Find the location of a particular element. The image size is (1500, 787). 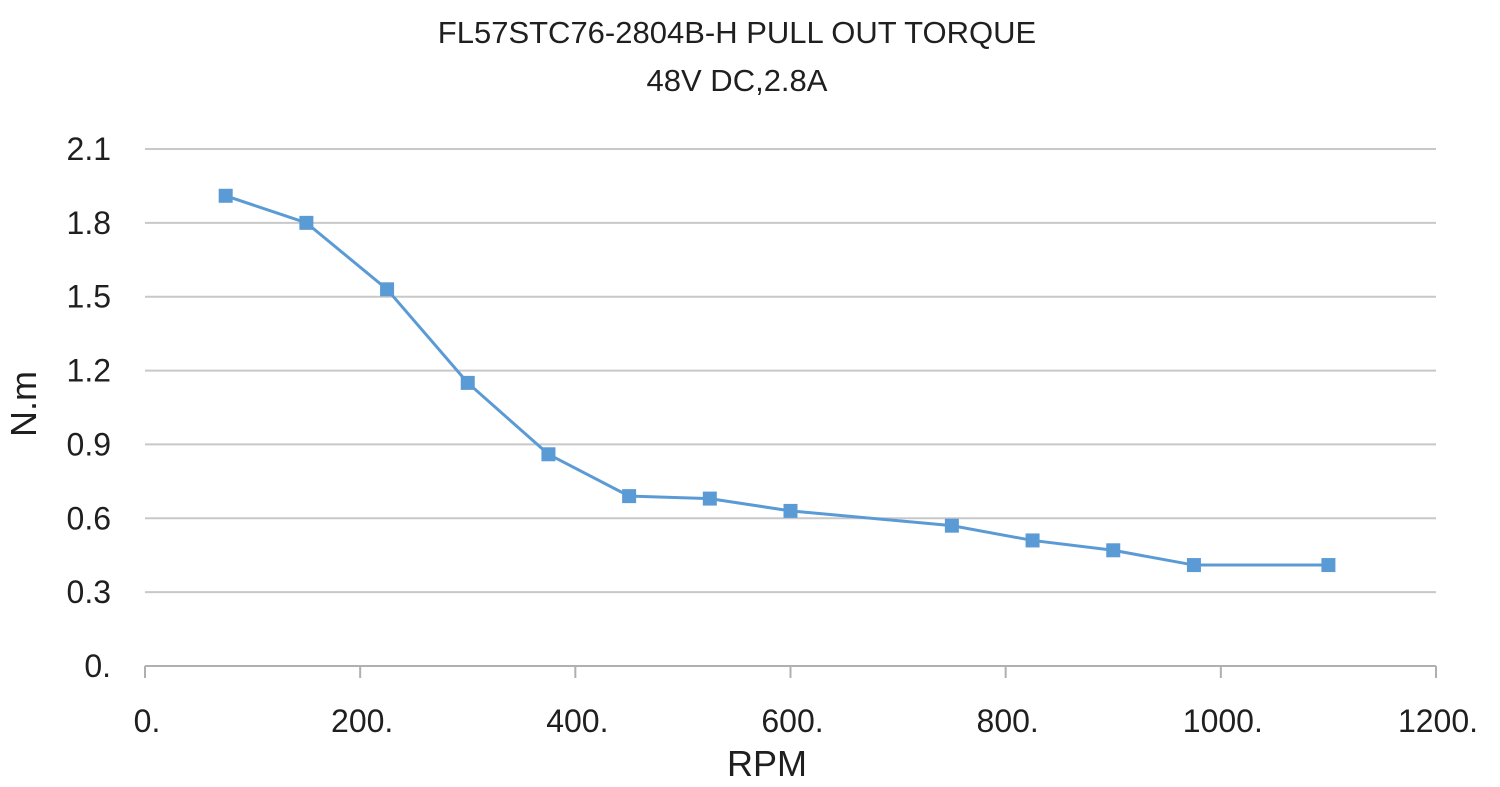

x-tick-label: 800. is located at coordinates (1008, 721).